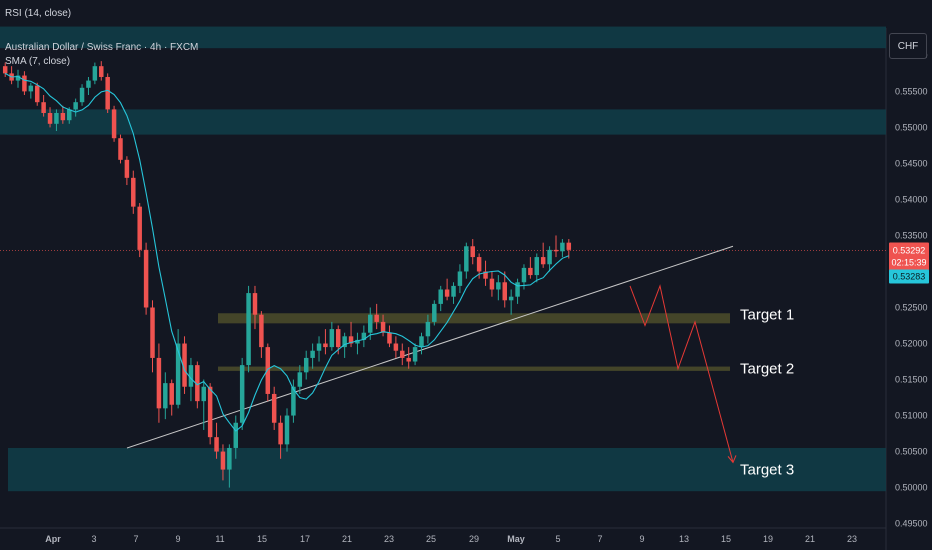 This screenshot has height=550, width=932. I want to click on y-tick-label: 0.49500, so click(911, 524).